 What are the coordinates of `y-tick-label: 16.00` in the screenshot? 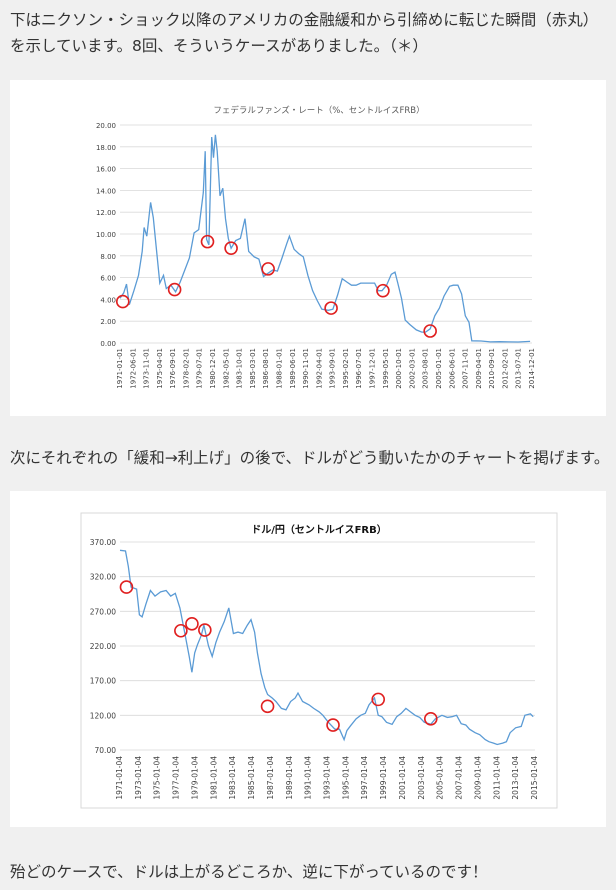 It's located at (106, 170).